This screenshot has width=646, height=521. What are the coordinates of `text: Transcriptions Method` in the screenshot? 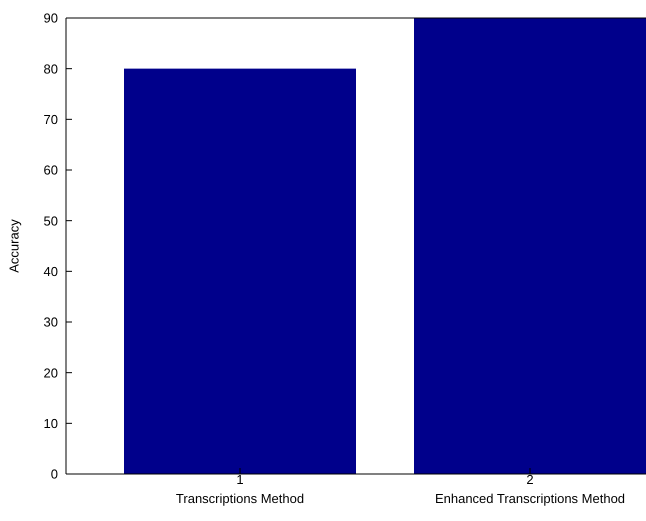 It's located at (240, 498).